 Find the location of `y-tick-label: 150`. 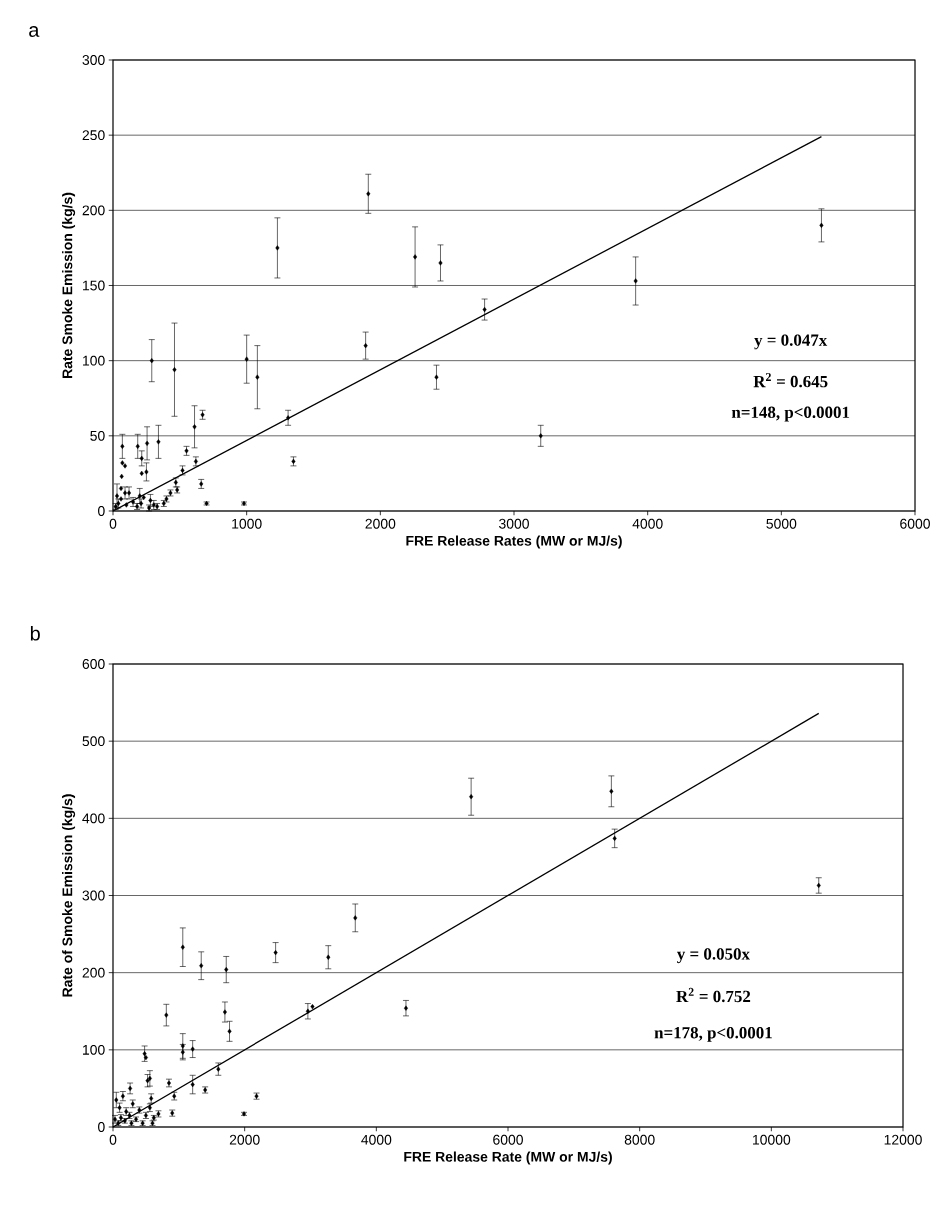

y-tick-label: 150 is located at coordinates (94, 285).